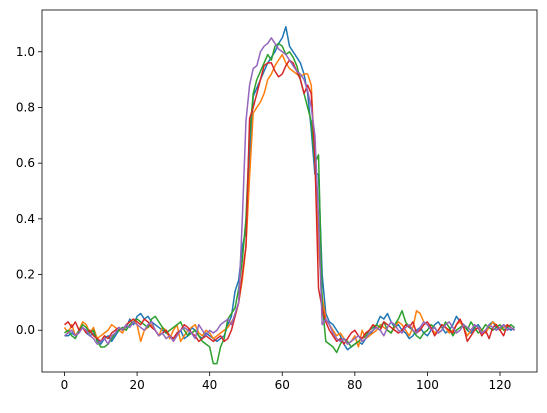 The width and height of the screenshot is (547, 413). I want to click on x-tick-label: 100, so click(427, 385).